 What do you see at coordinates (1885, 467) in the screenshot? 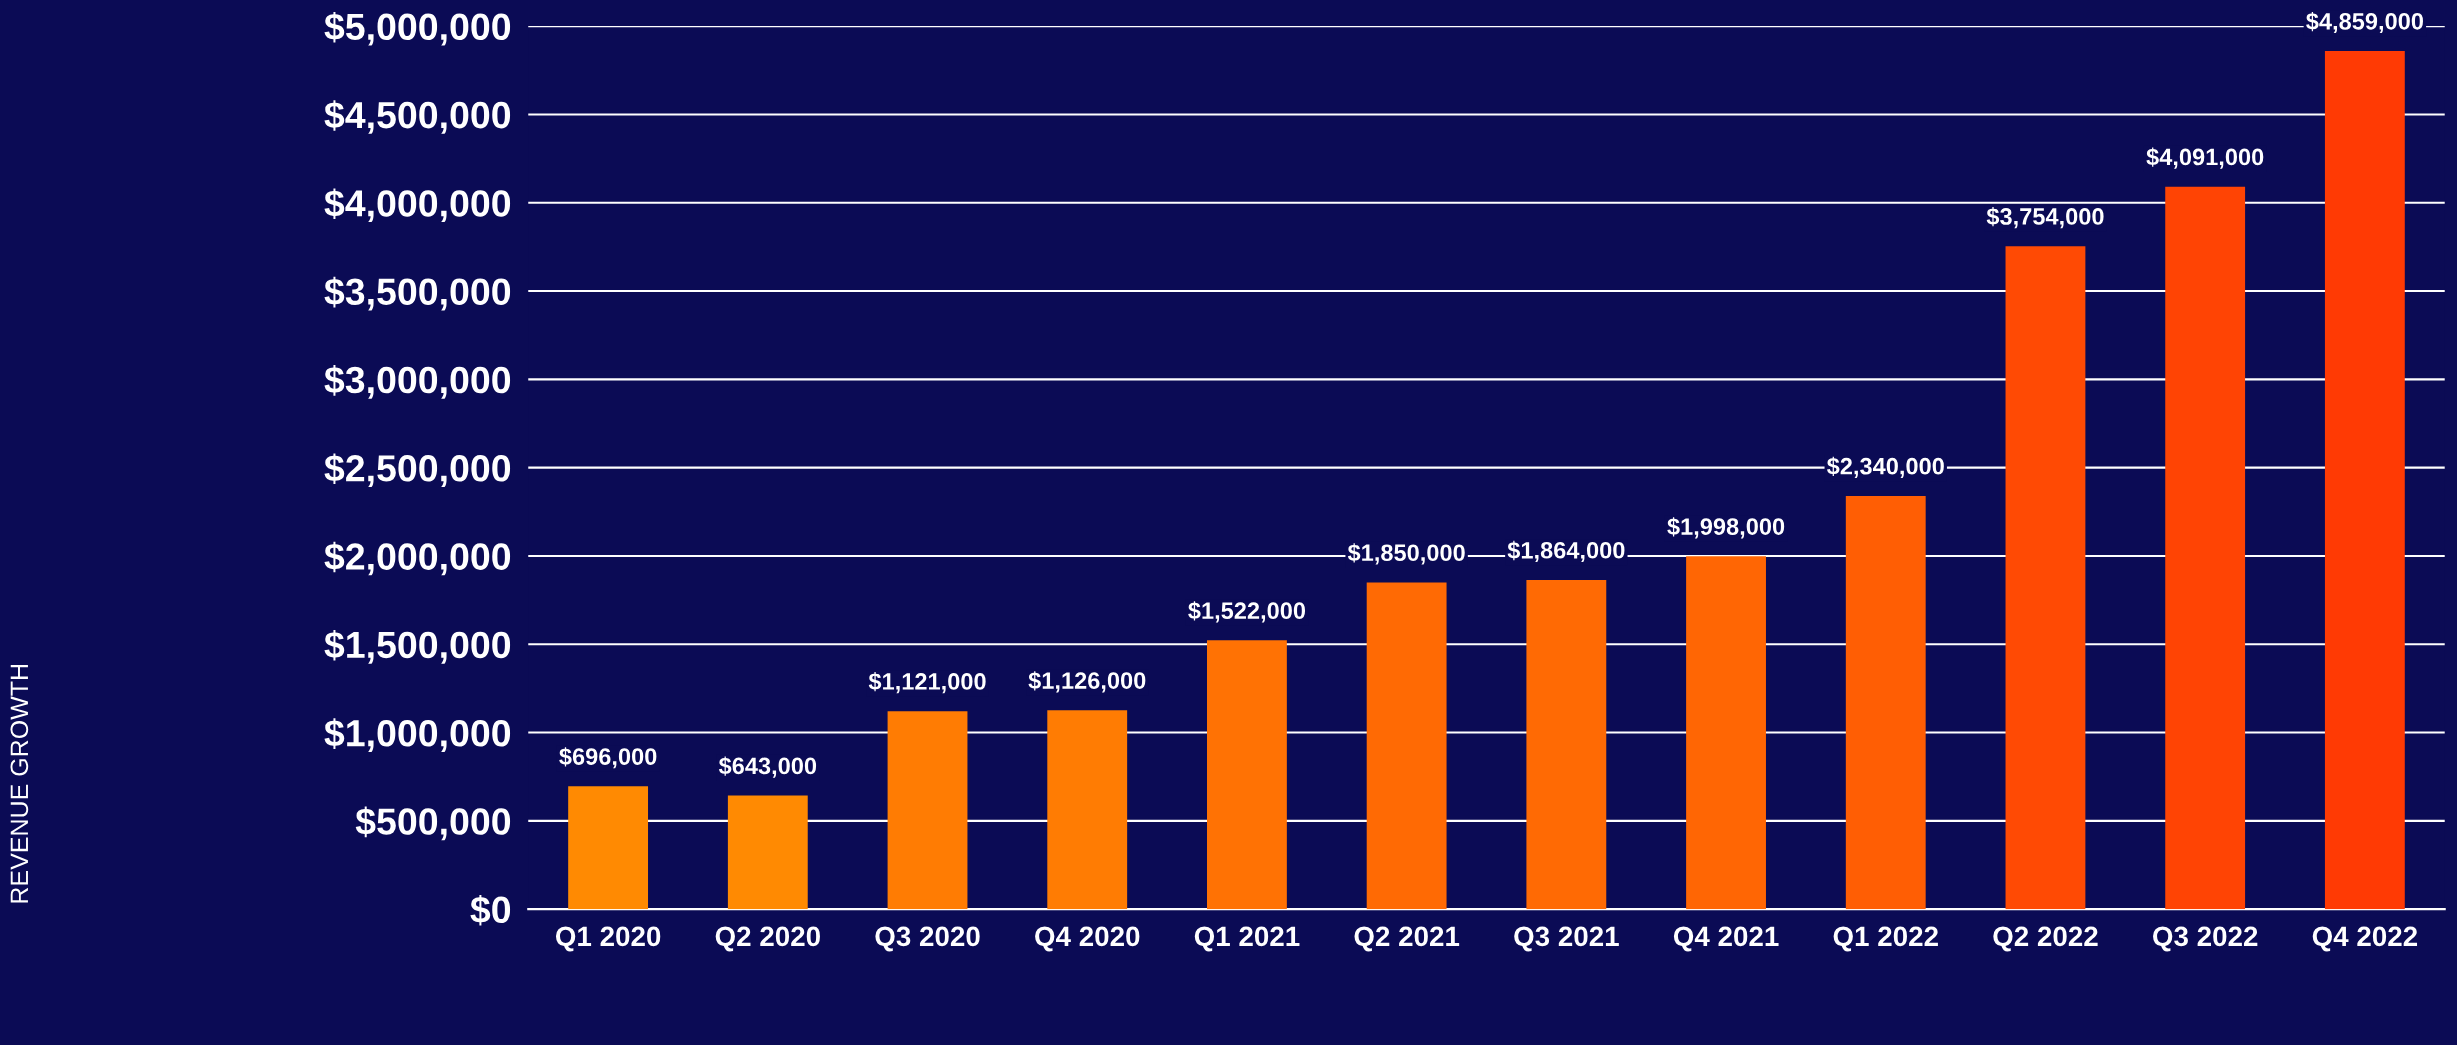
I see `data-label: $2,340,000` at bounding box center [1885, 467].